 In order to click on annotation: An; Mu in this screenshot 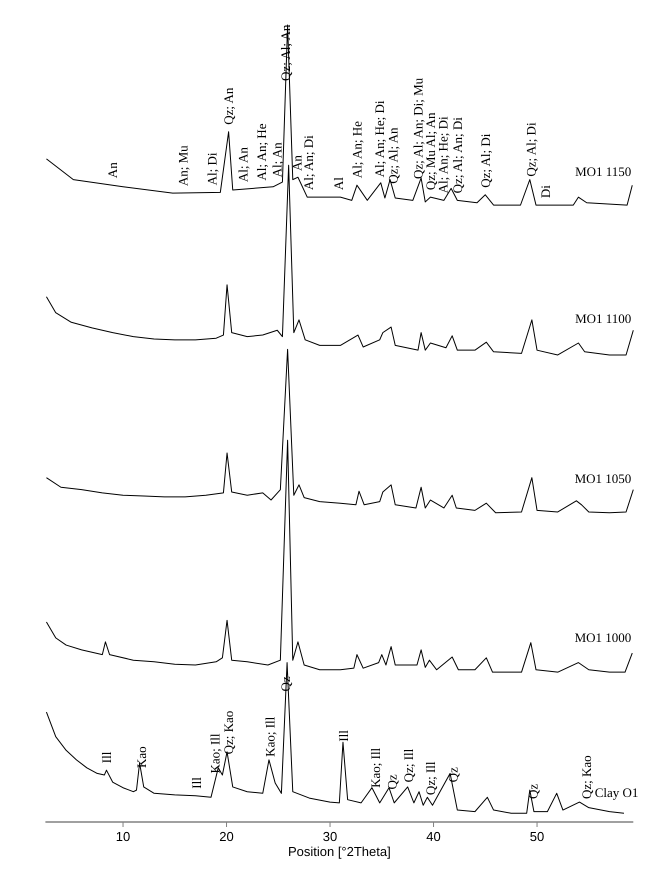, I will do `click(183, 165)`.